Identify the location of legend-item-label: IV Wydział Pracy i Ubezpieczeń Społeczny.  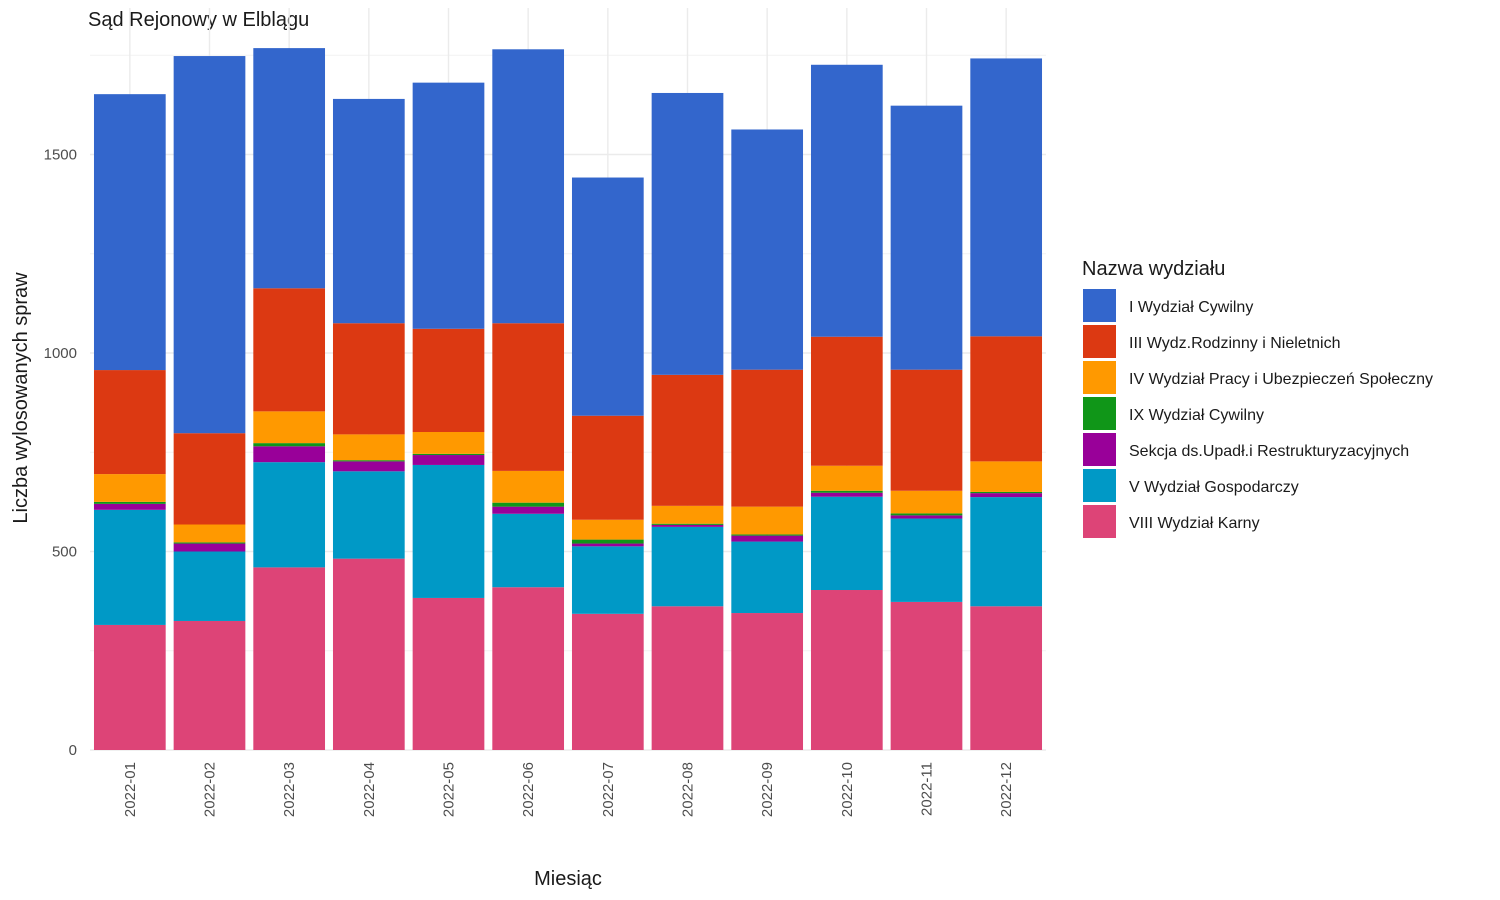
(1281, 379).